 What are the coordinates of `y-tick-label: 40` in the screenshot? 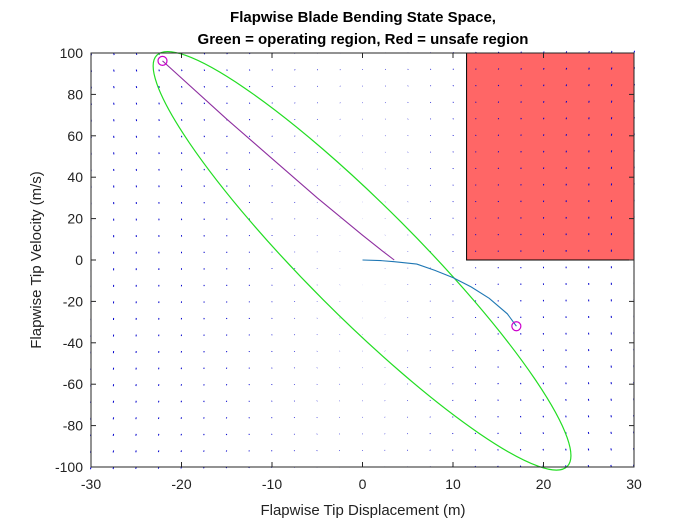 It's located at (75, 177).